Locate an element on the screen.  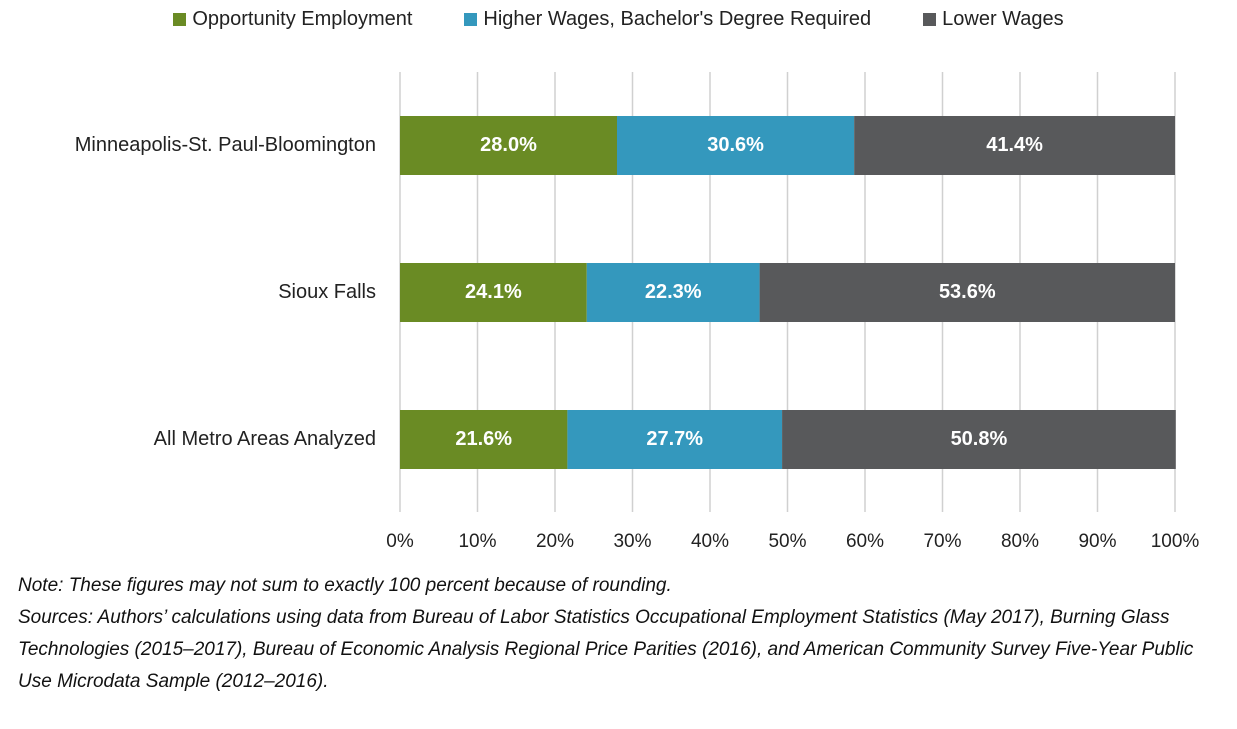
value-label: 24.1% is located at coordinates (493, 292).